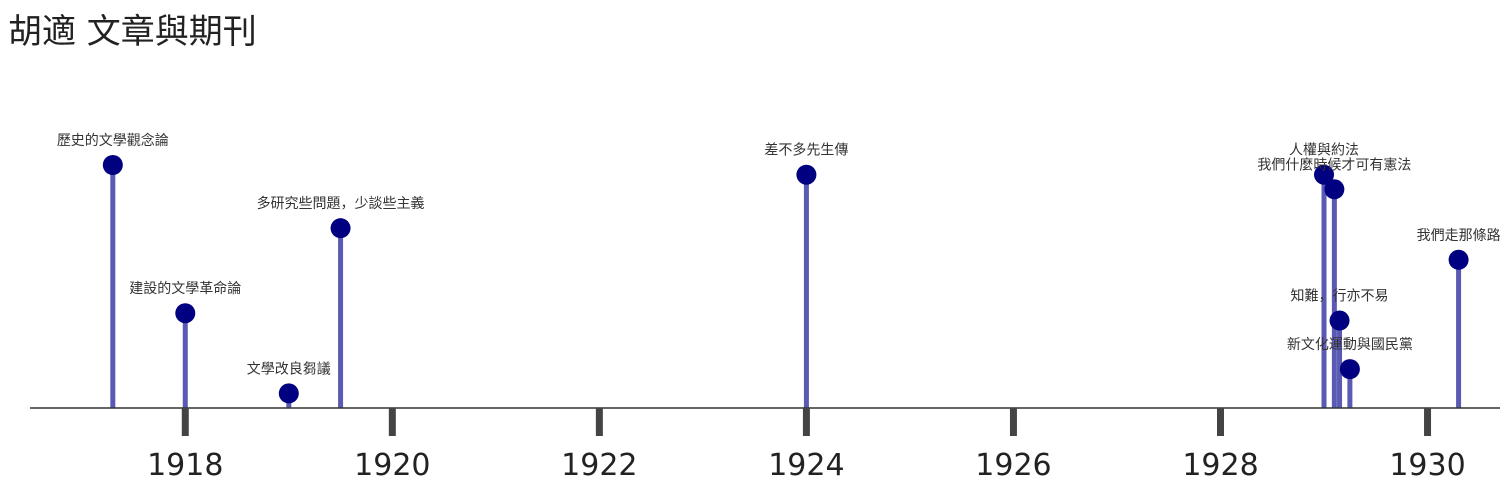  I want to click on x-tick-label: 1926, so click(1013, 465).